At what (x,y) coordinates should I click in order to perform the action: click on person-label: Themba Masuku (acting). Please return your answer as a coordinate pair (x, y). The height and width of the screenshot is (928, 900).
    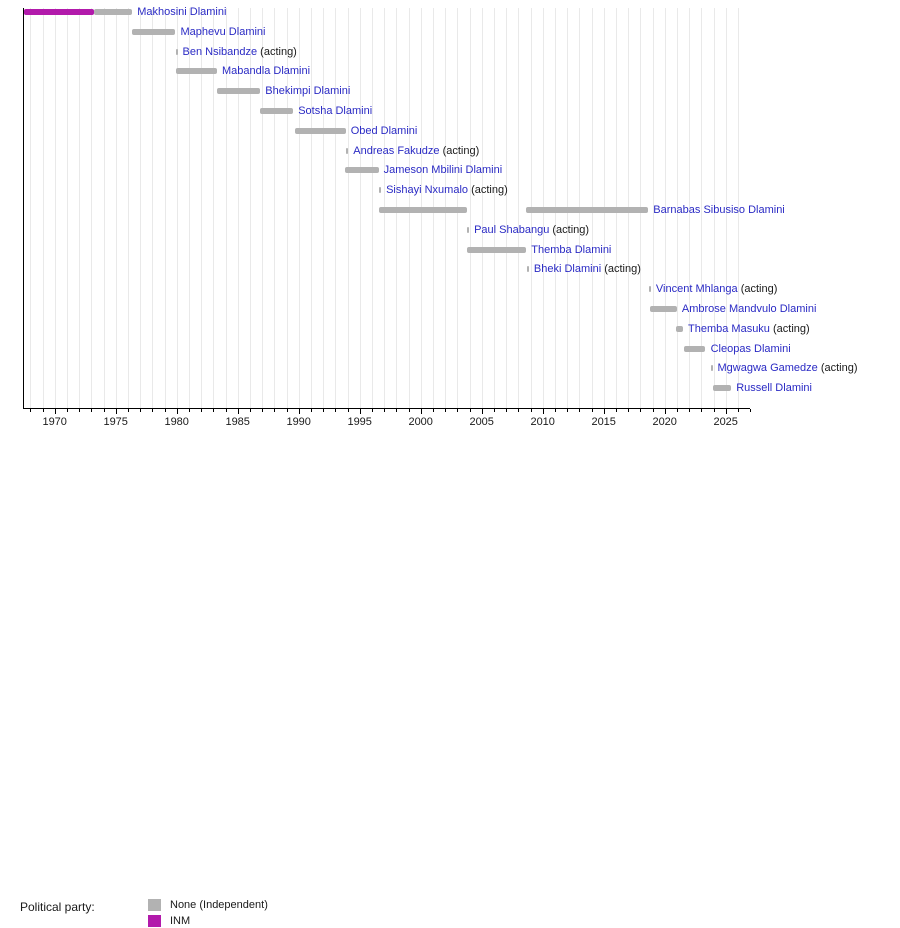
    Looking at the image, I should click on (749, 329).